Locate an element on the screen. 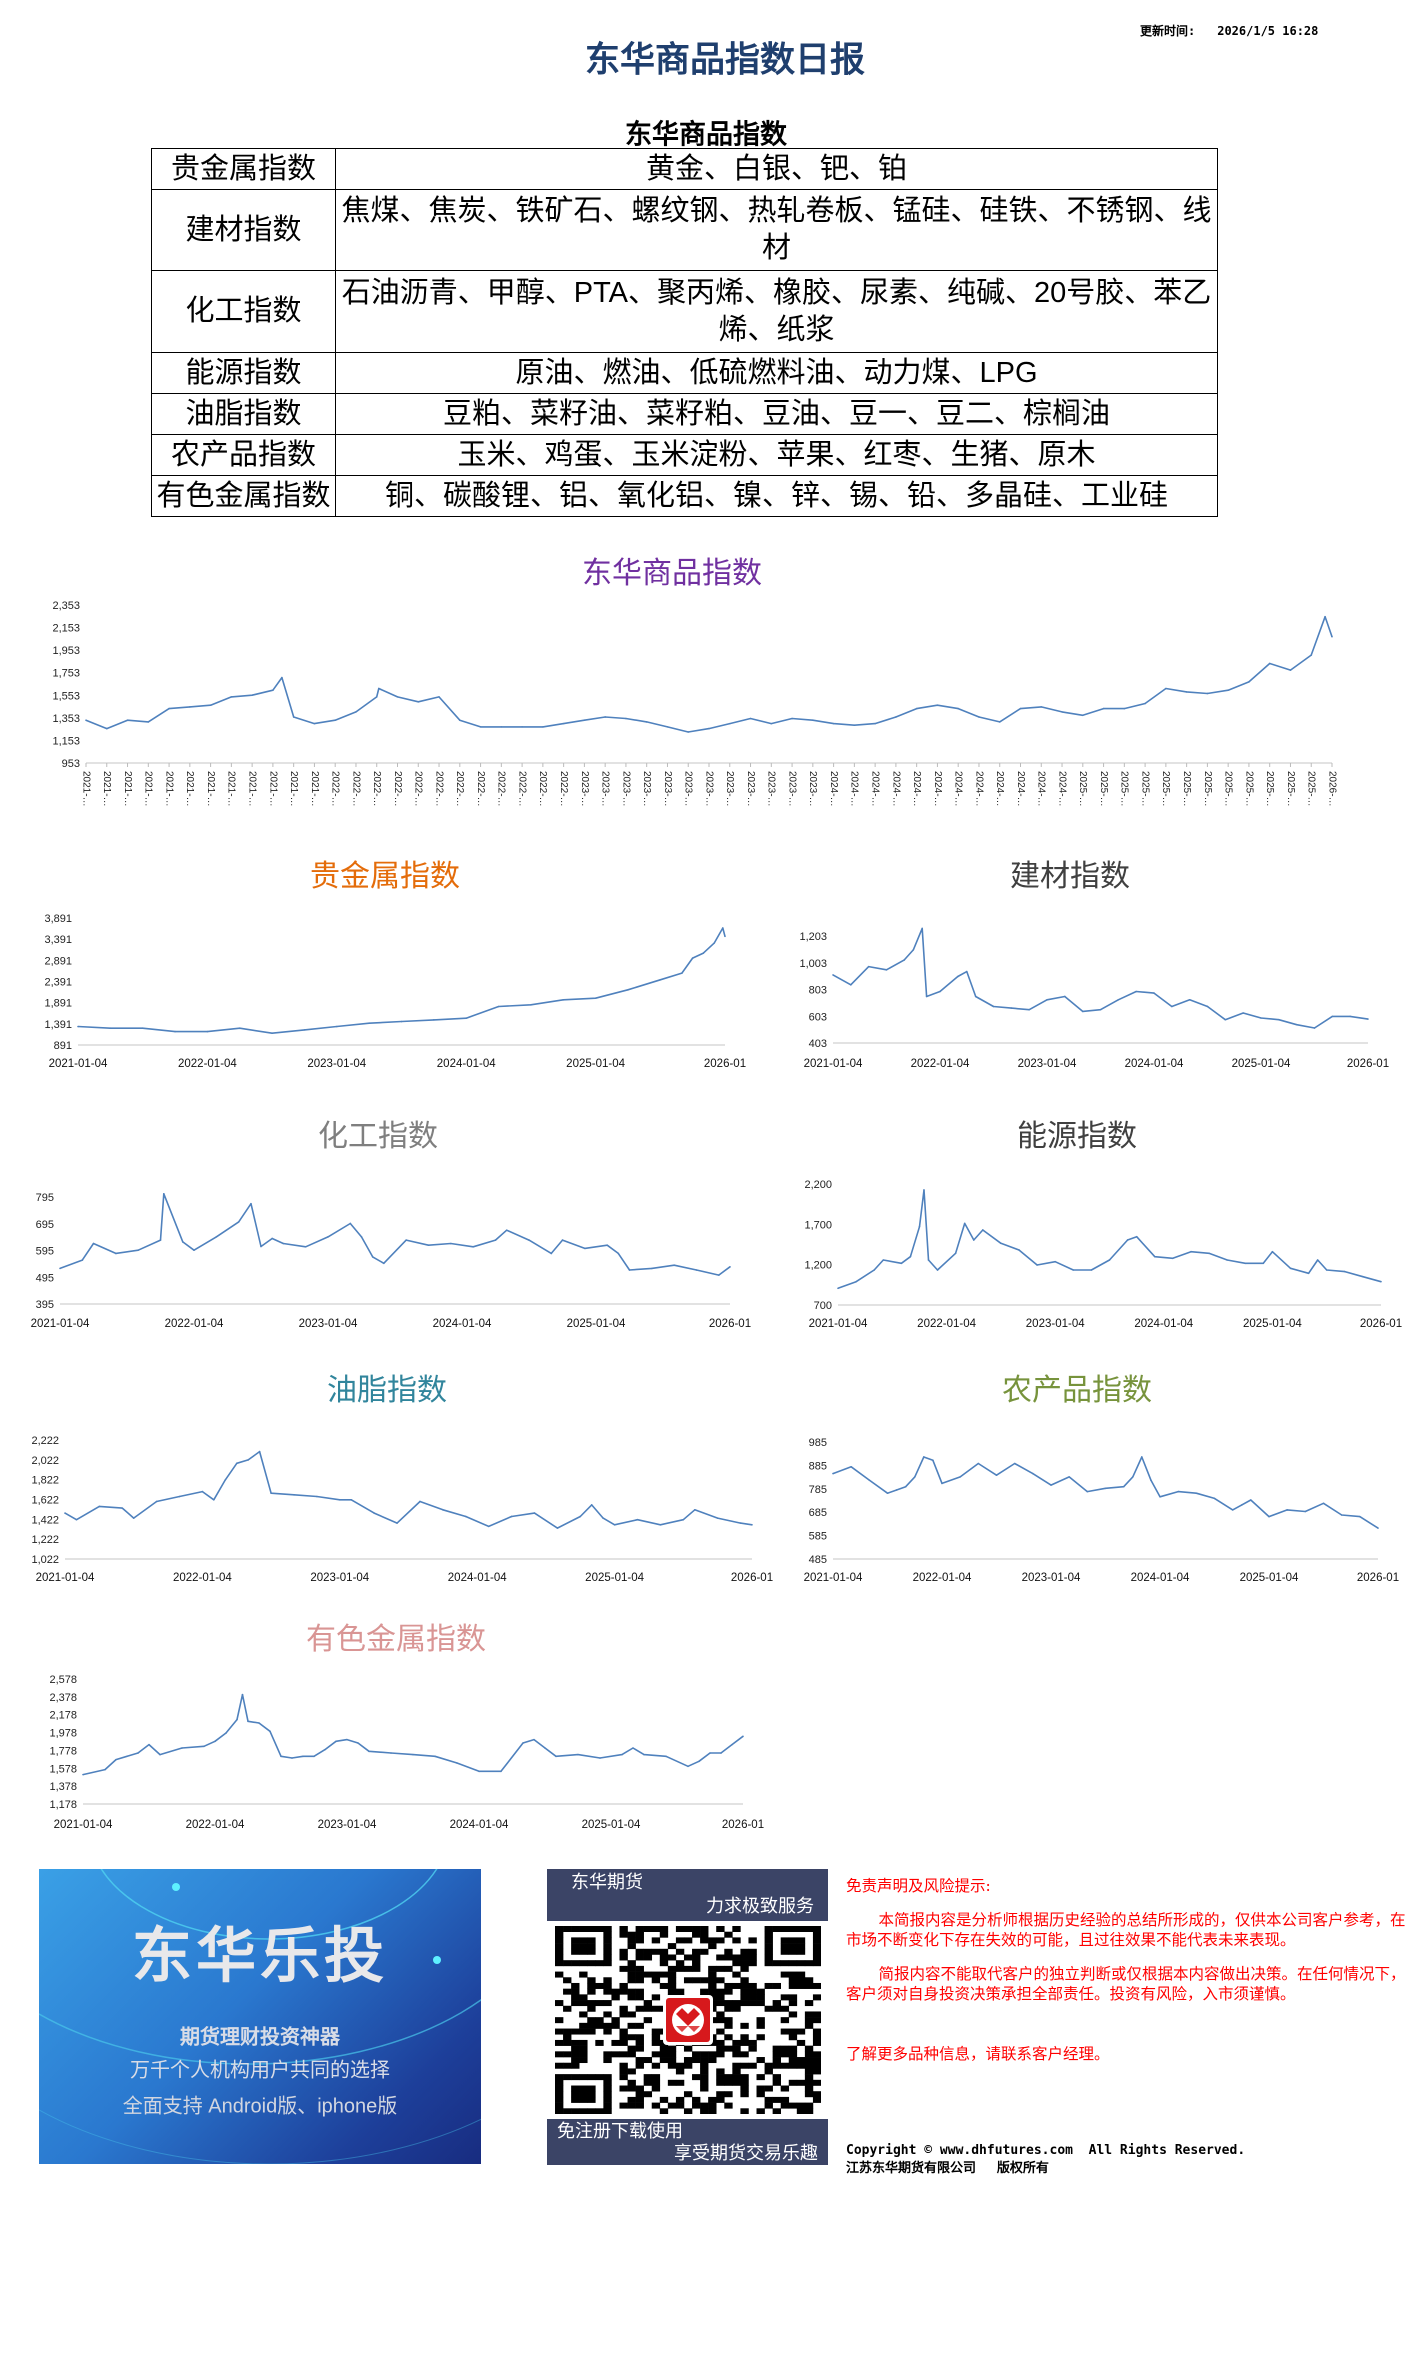  chart-title-nonferrous: 有色金属指数 is located at coordinates (396, 1639).